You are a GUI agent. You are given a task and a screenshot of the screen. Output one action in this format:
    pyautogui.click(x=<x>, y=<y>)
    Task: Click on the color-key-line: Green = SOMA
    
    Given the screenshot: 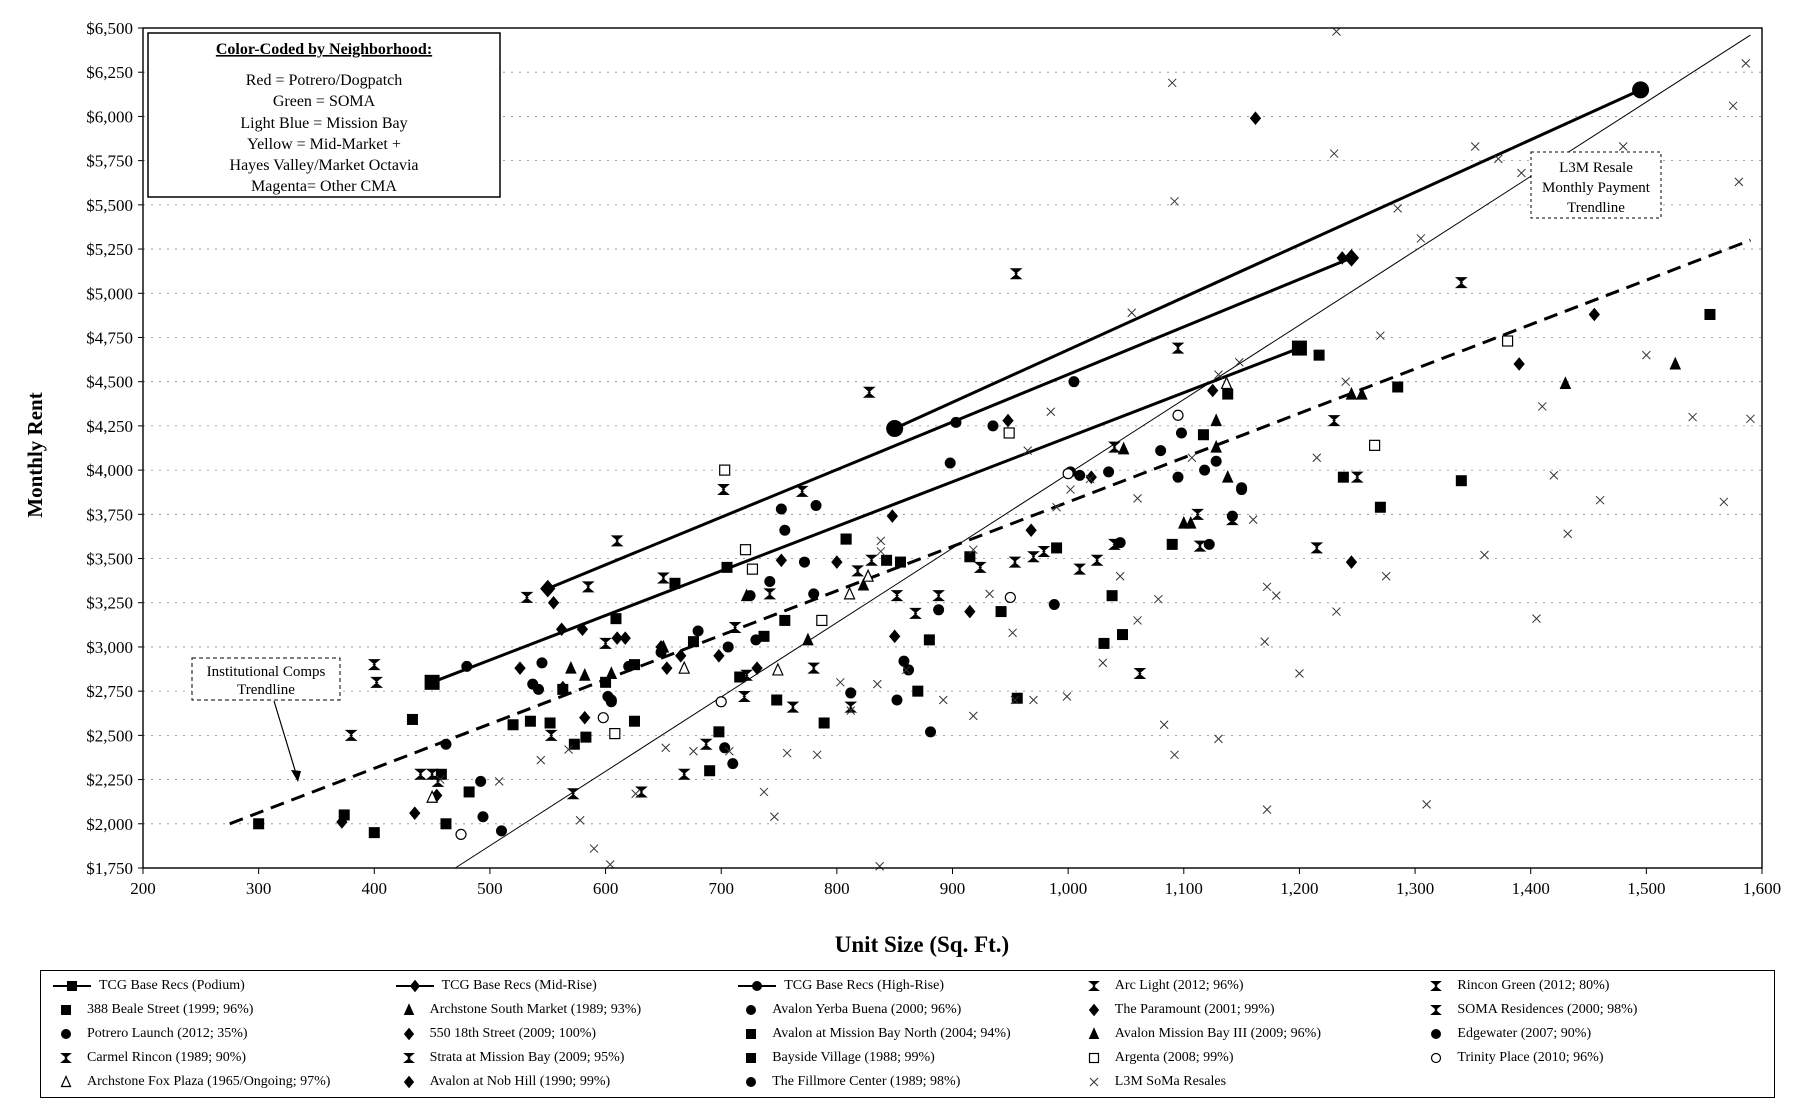 What is the action you would take?
    pyautogui.click(x=324, y=101)
    